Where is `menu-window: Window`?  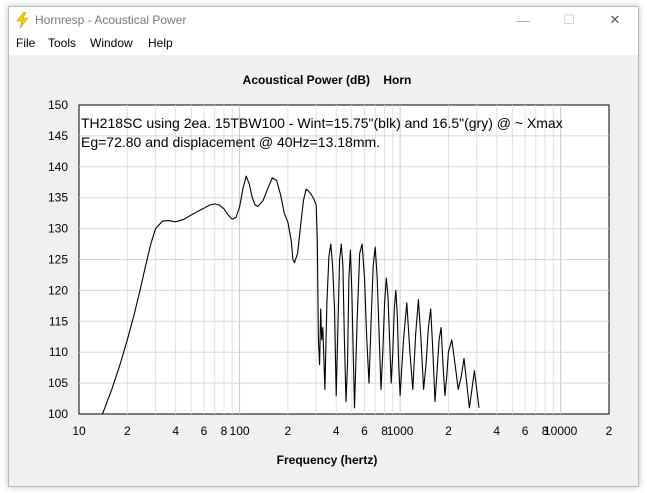 menu-window: Window is located at coordinates (111, 43).